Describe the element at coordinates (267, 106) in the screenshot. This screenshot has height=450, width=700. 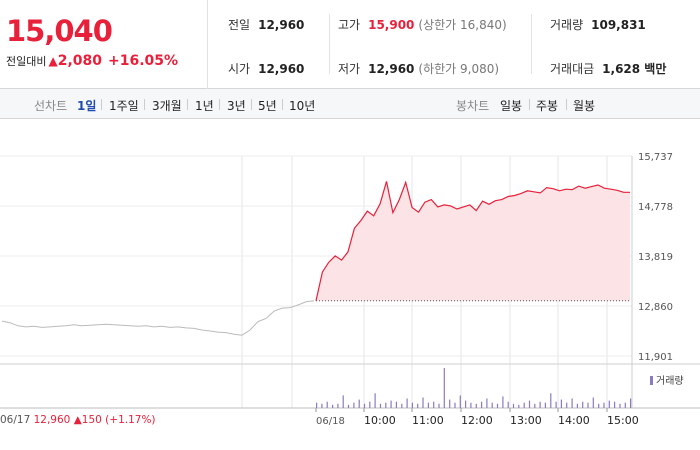
I see `tab-5y: 5년` at that location.